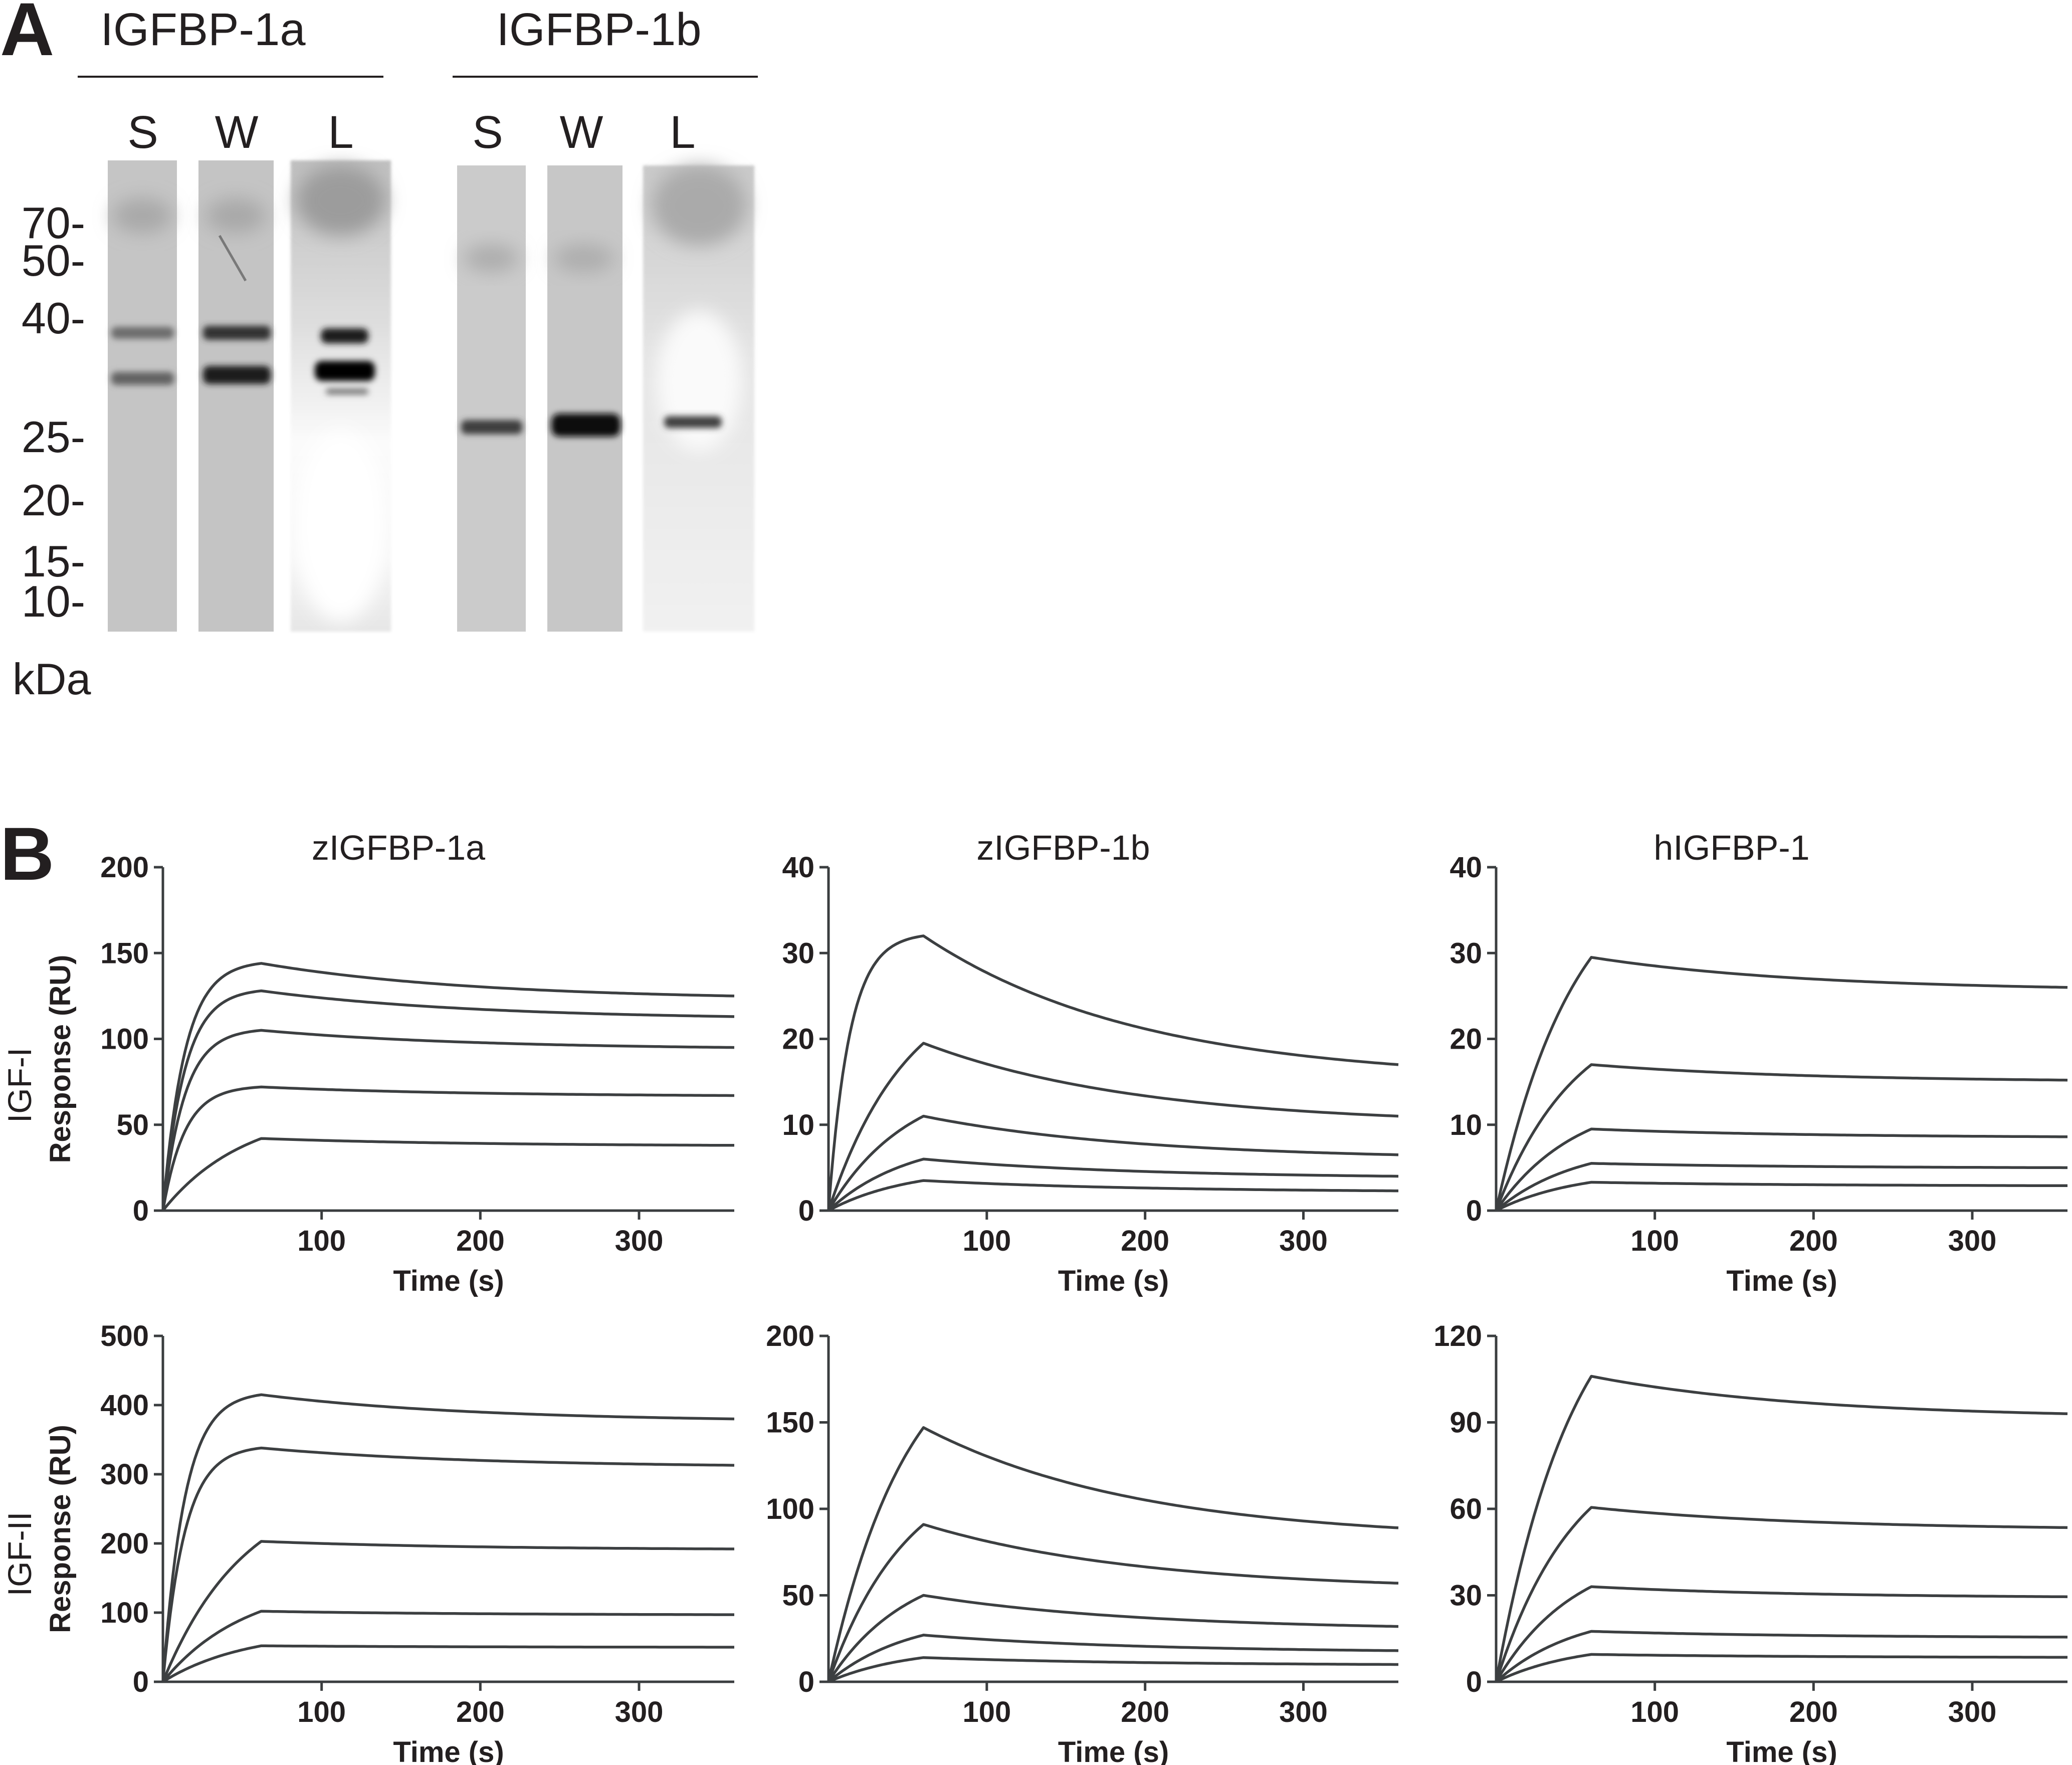 The width and height of the screenshot is (2072, 1765). Describe the element at coordinates (232, 258) in the screenshot. I see `blot-scratch` at that location.